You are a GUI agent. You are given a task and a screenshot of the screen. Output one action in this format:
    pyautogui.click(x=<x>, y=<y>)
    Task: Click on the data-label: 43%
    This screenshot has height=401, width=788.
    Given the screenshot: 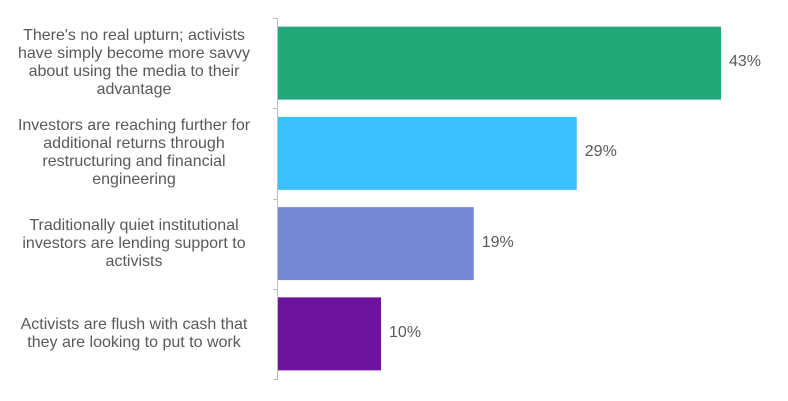 What is the action you would take?
    pyautogui.click(x=745, y=62)
    